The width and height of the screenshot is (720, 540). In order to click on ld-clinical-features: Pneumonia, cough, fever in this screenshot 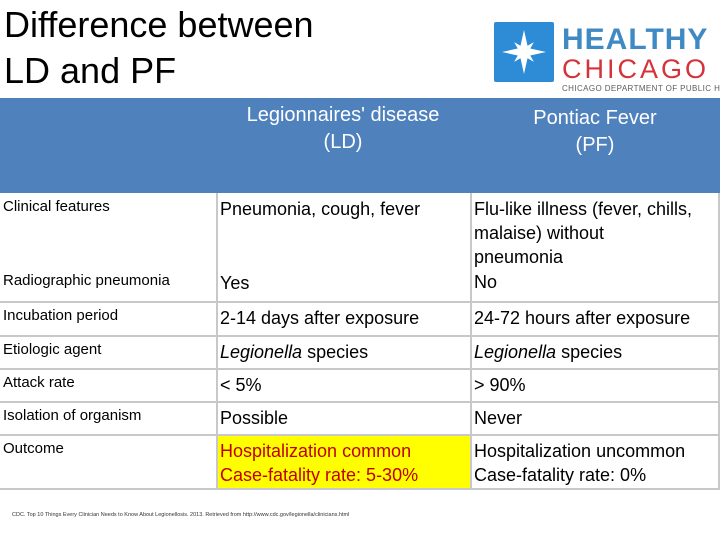, I will do `click(343, 230)`.